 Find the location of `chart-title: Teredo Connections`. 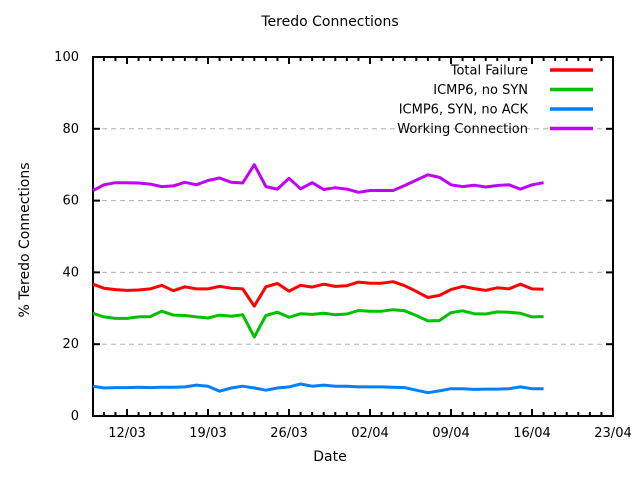

chart-title: Teredo Connections is located at coordinates (330, 22).